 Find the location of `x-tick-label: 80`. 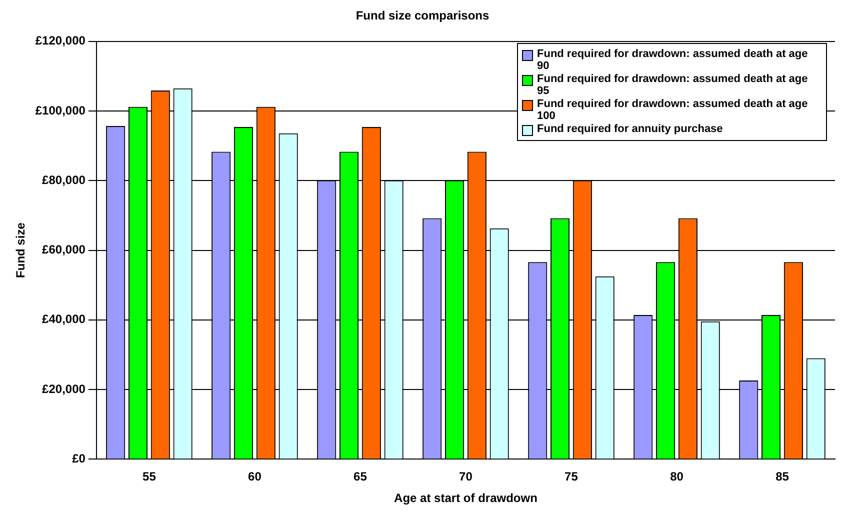

x-tick-label: 80 is located at coordinates (677, 477).